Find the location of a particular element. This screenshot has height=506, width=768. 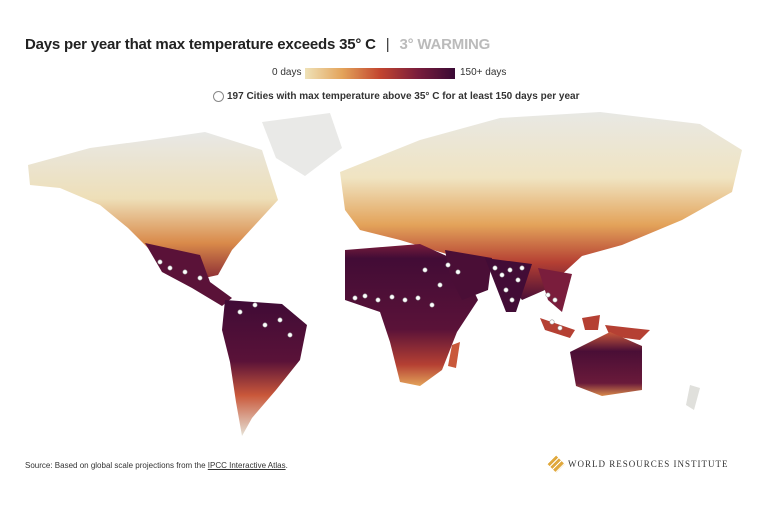

south-america is located at coordinates (264, 368).